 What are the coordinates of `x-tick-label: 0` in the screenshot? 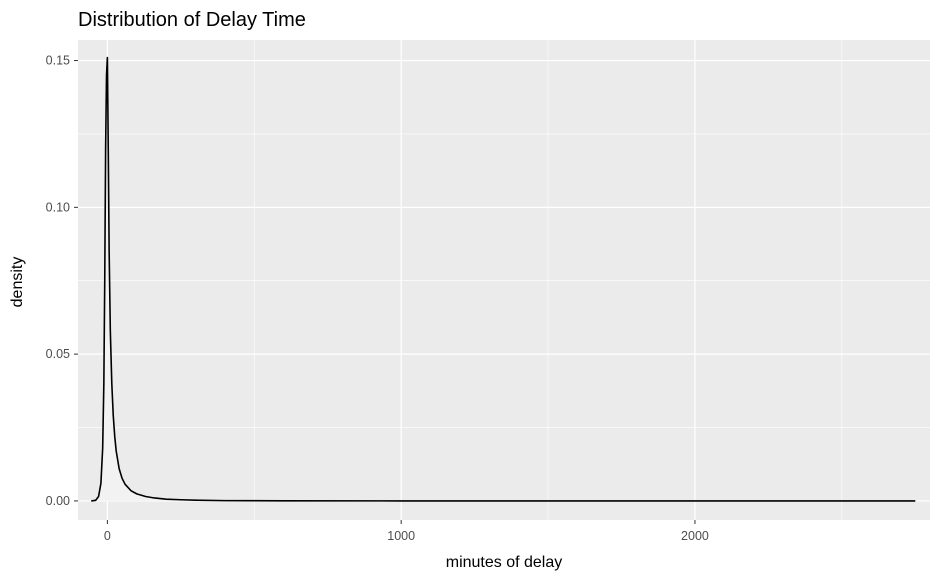 It's located at (107, 536).